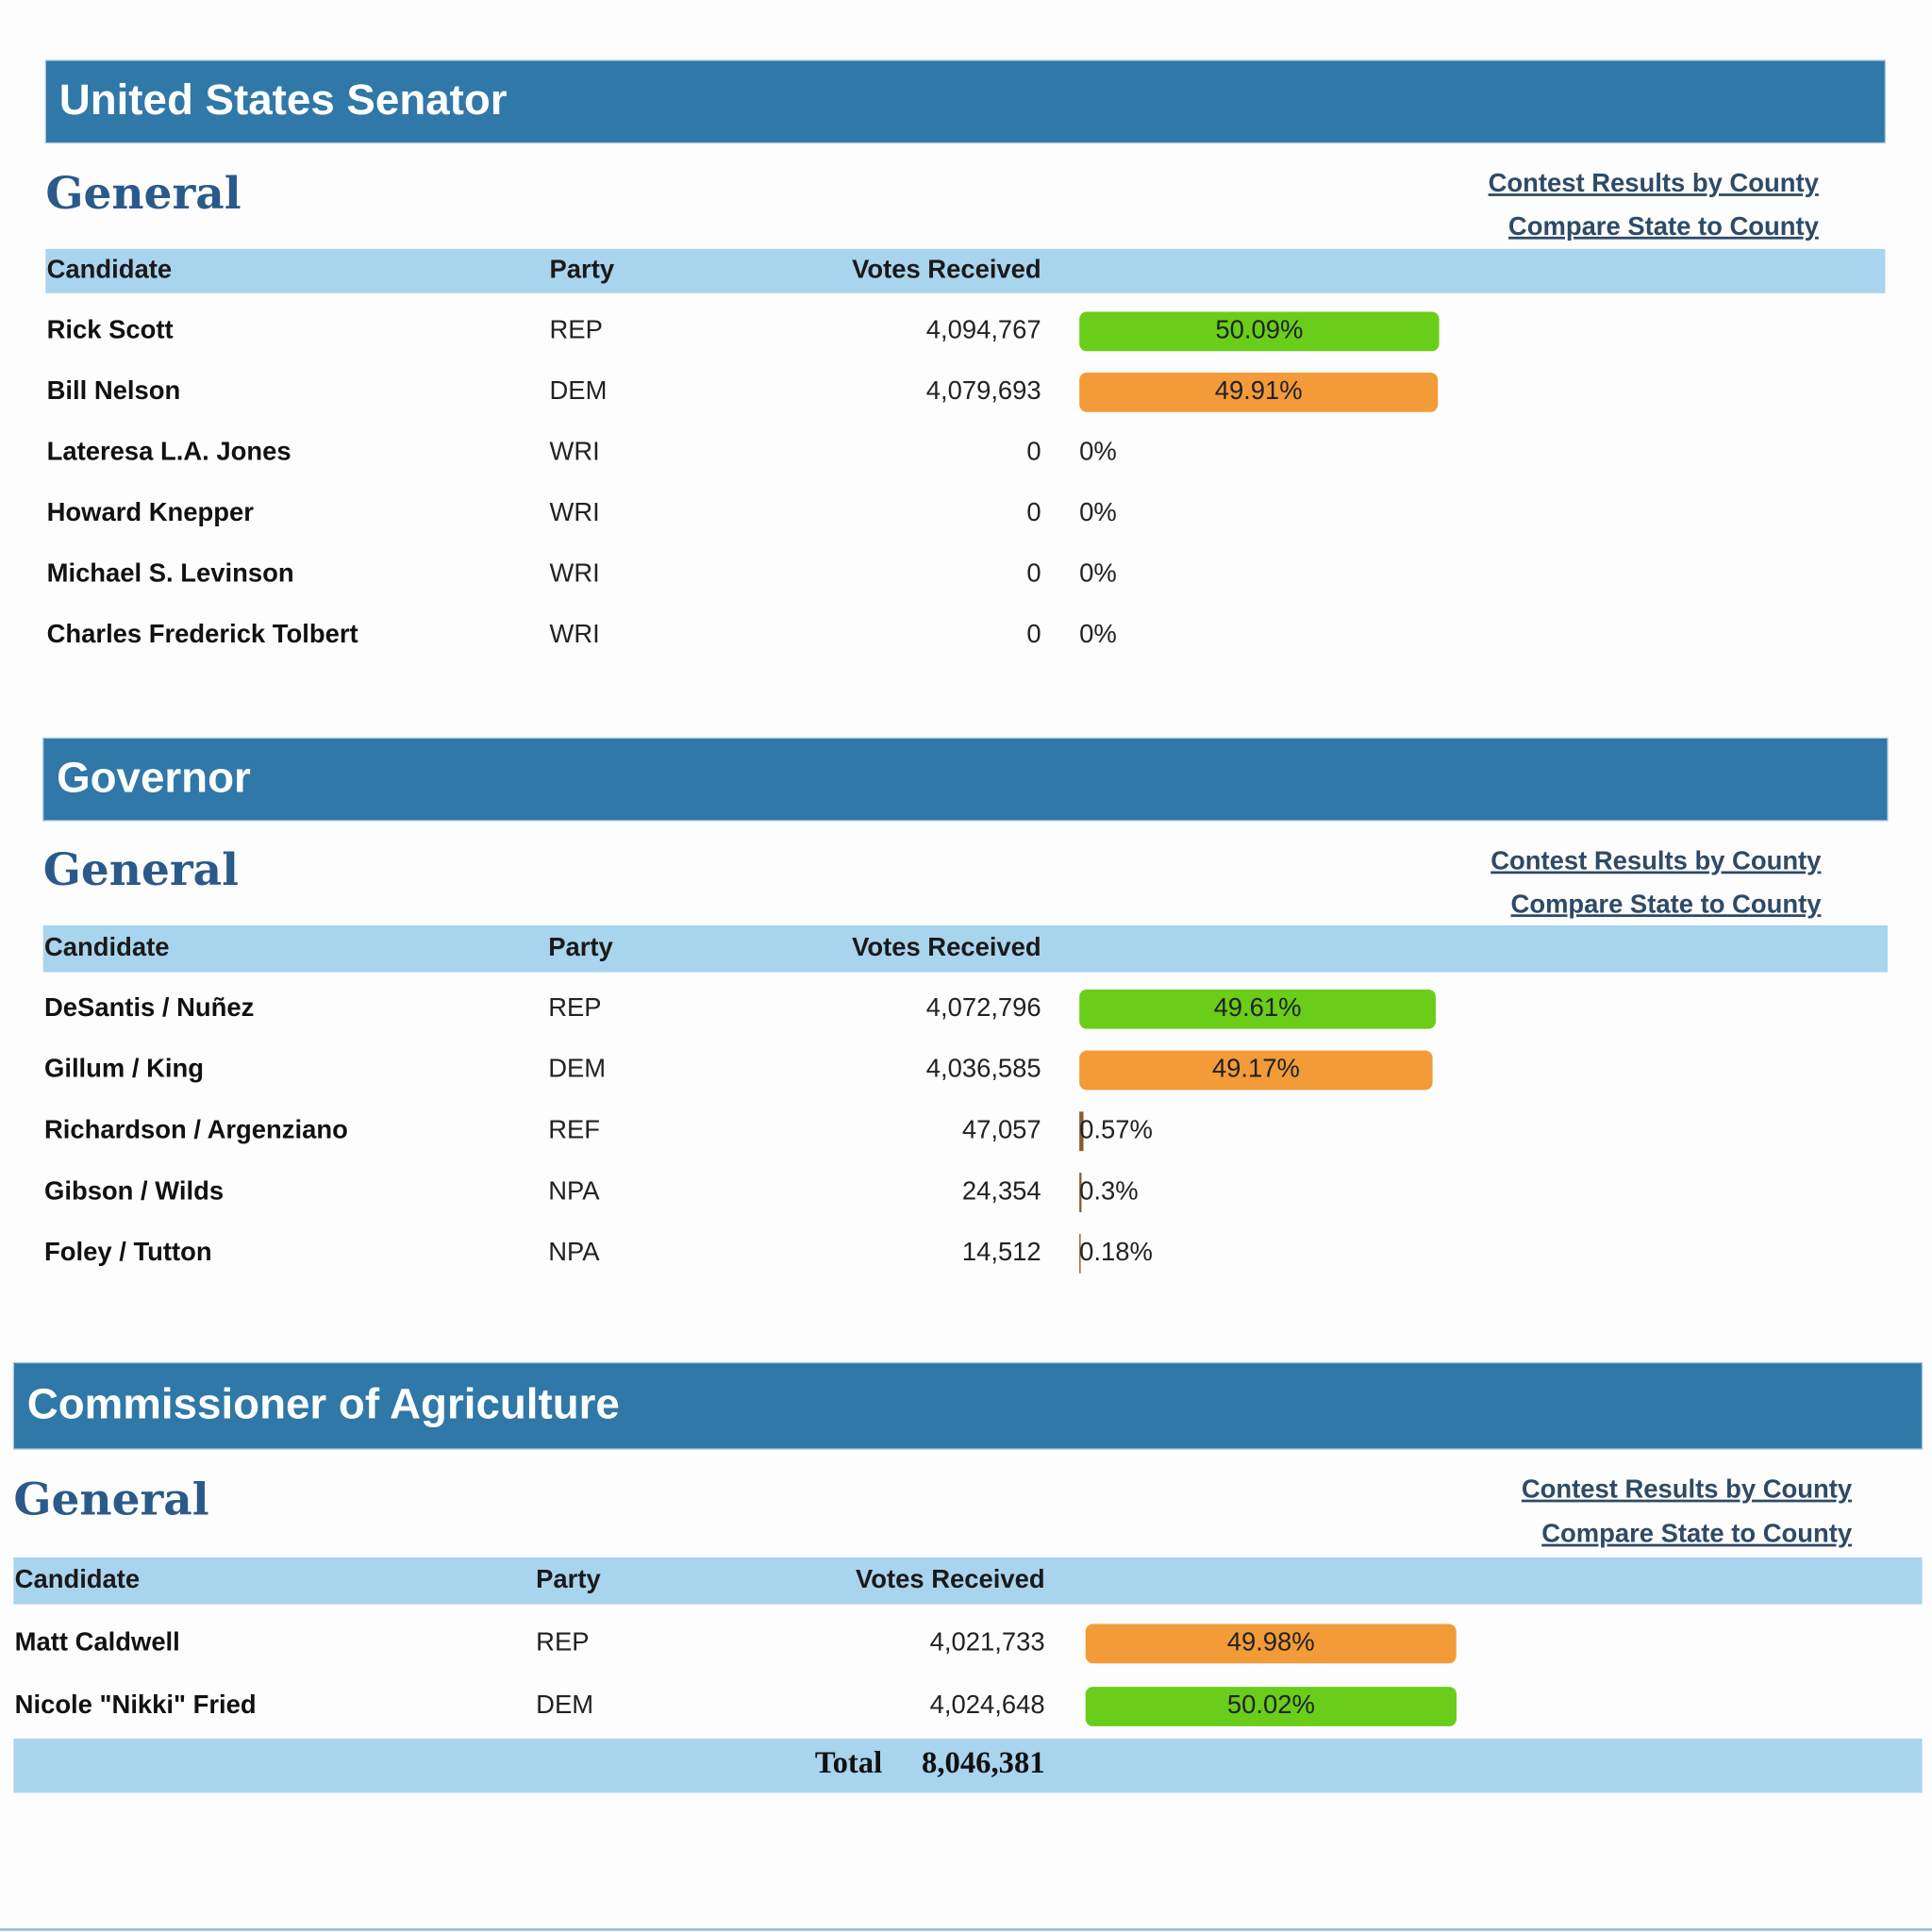 The image size is (1932, 1932). Describe the element at coordinates (111, 329) in the screenshot. I see `candidate-name: Rick Scott` at that location.